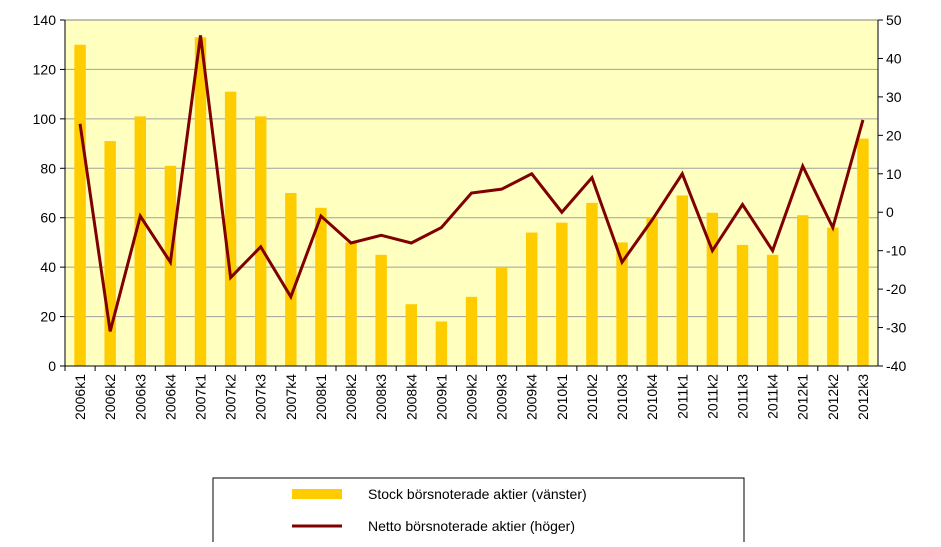 This screenshot has width=941, height=547. I want to click on y-tick-label: 100, so click(45, 119).